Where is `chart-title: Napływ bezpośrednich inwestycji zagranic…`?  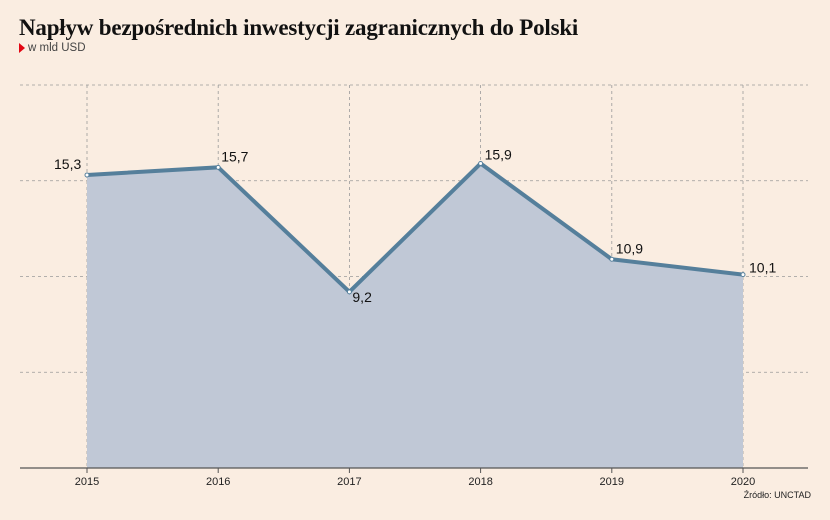
chart-title: Napływ bezpośrednich inwestycji zagranic… is located at coordinates (299, 27).